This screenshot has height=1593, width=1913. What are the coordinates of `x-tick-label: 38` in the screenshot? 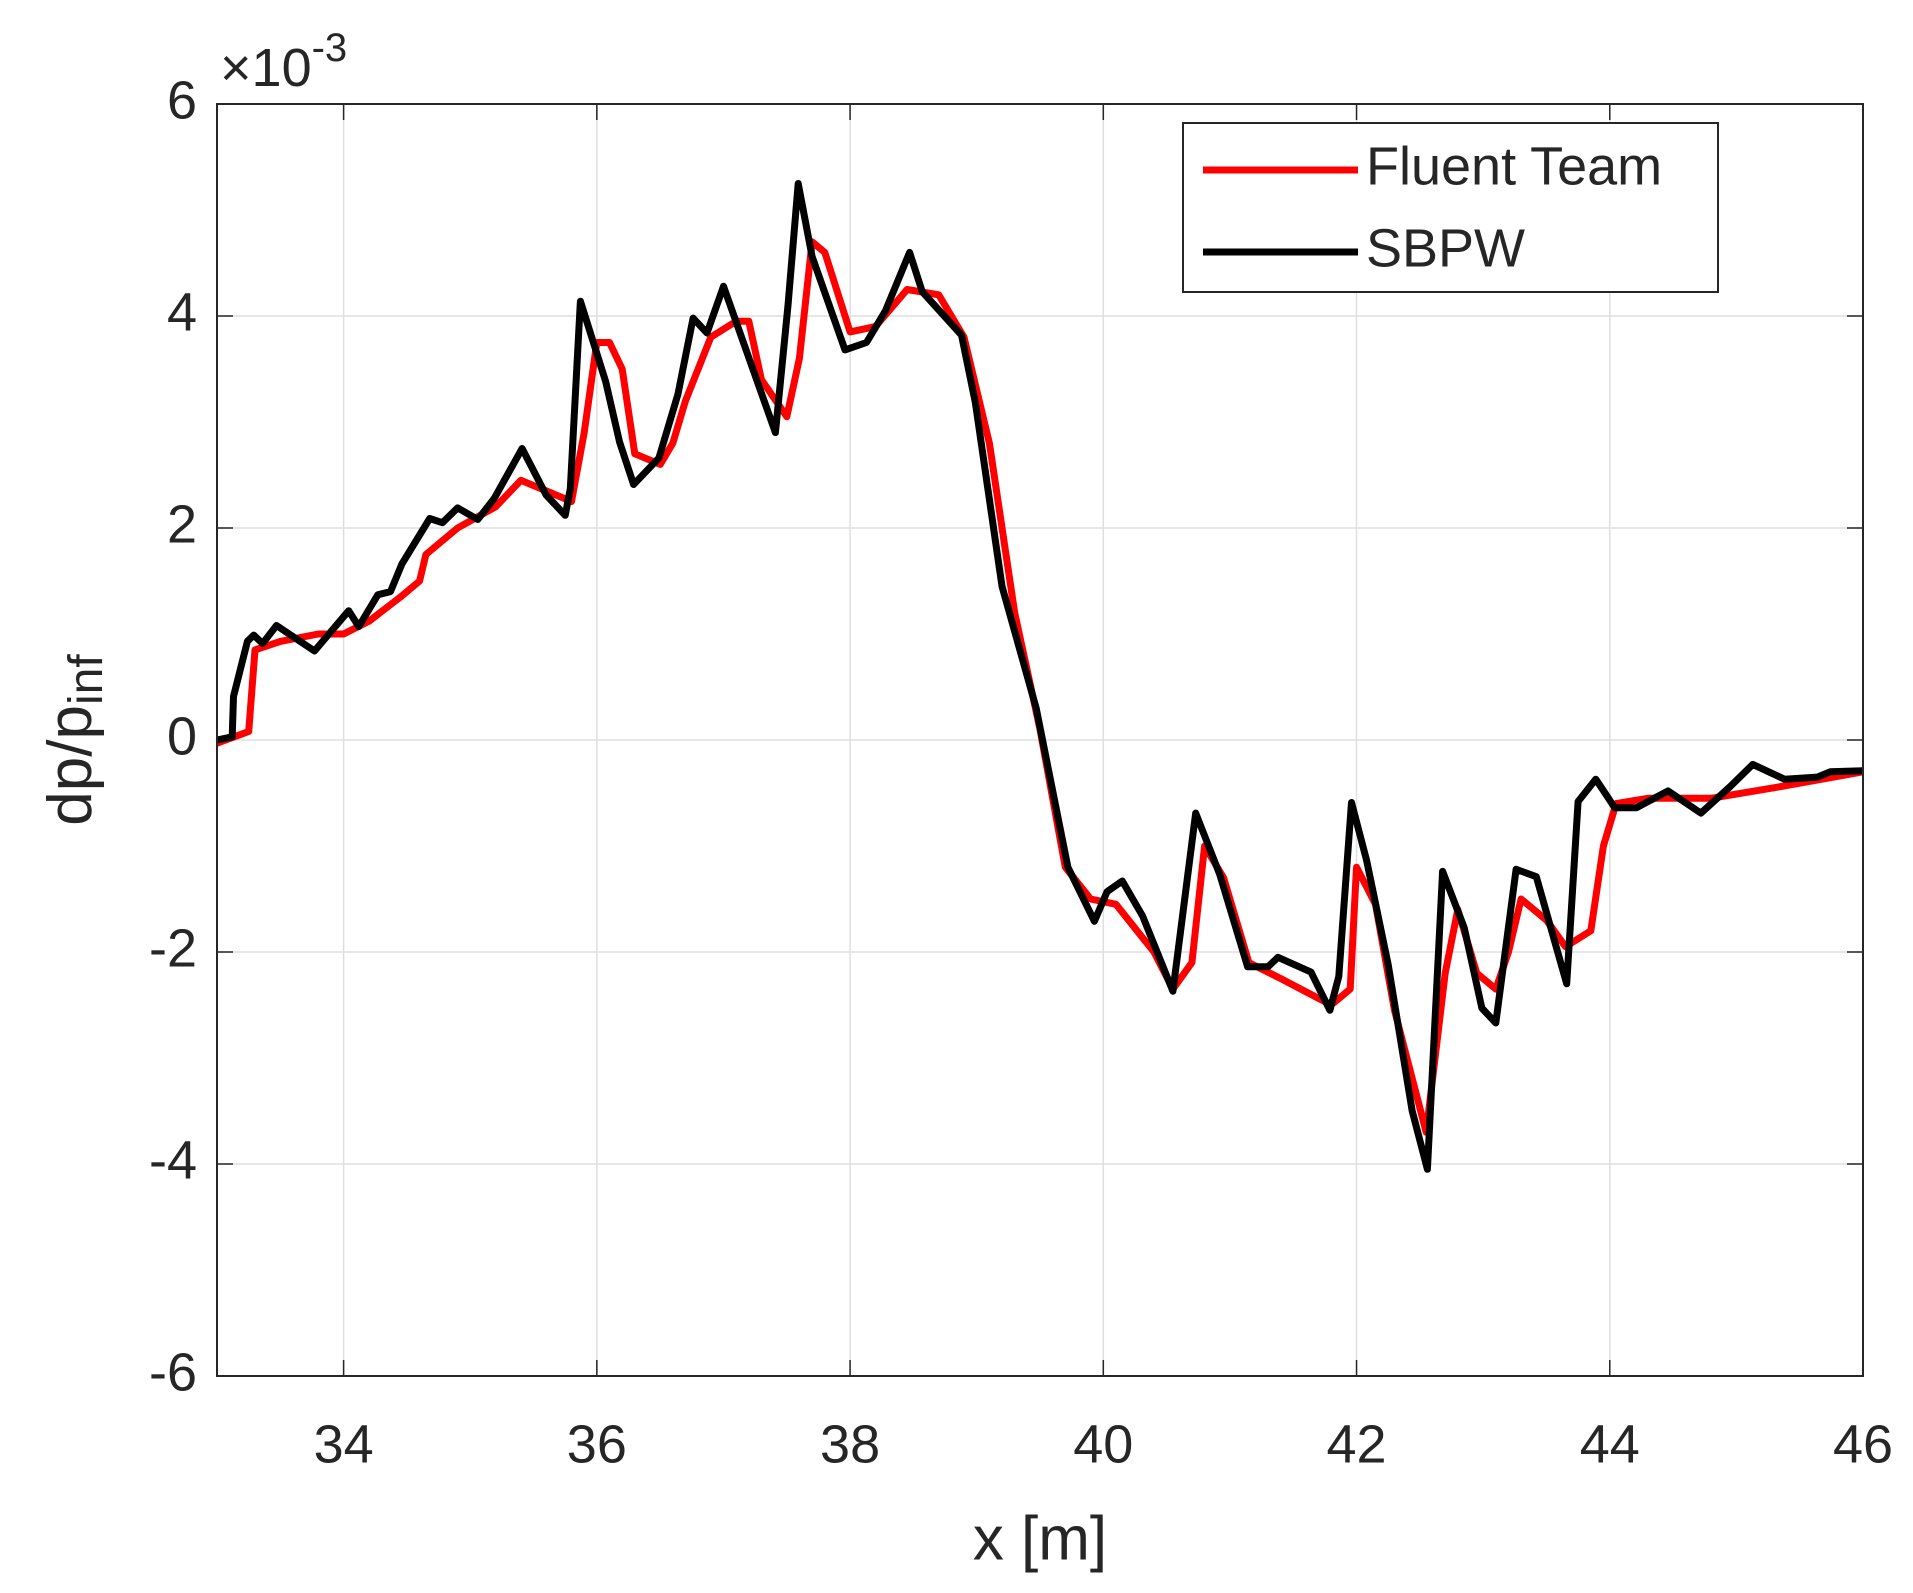 It's located at (850, 1444).